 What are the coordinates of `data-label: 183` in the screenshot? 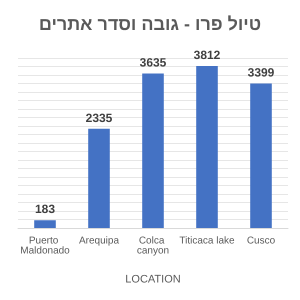 It's located at (45, 209).